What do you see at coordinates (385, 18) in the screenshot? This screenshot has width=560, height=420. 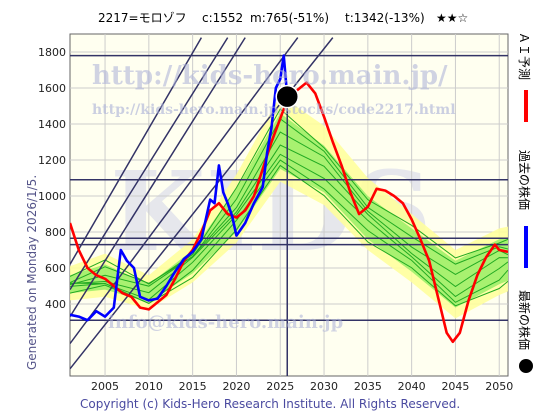 I see `header-target-price: t:1342(-13%)` at bounding box center [385, 18].